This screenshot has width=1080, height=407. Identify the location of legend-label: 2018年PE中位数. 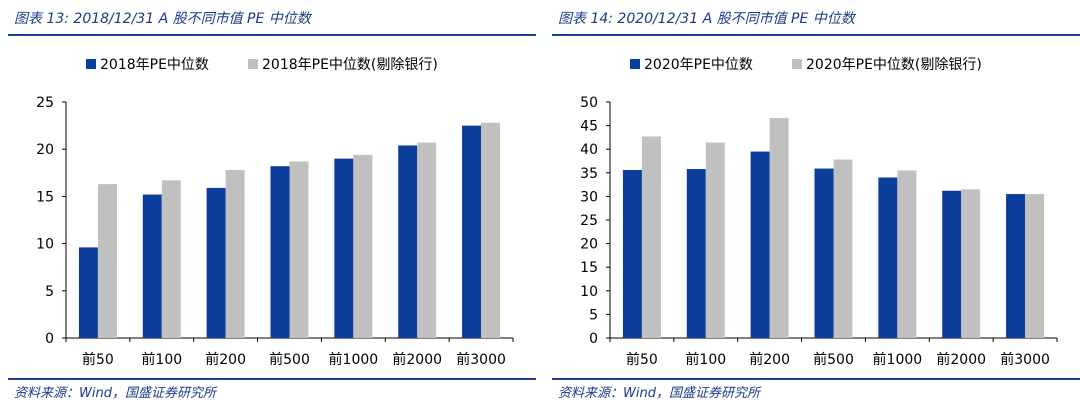
(154, 65).